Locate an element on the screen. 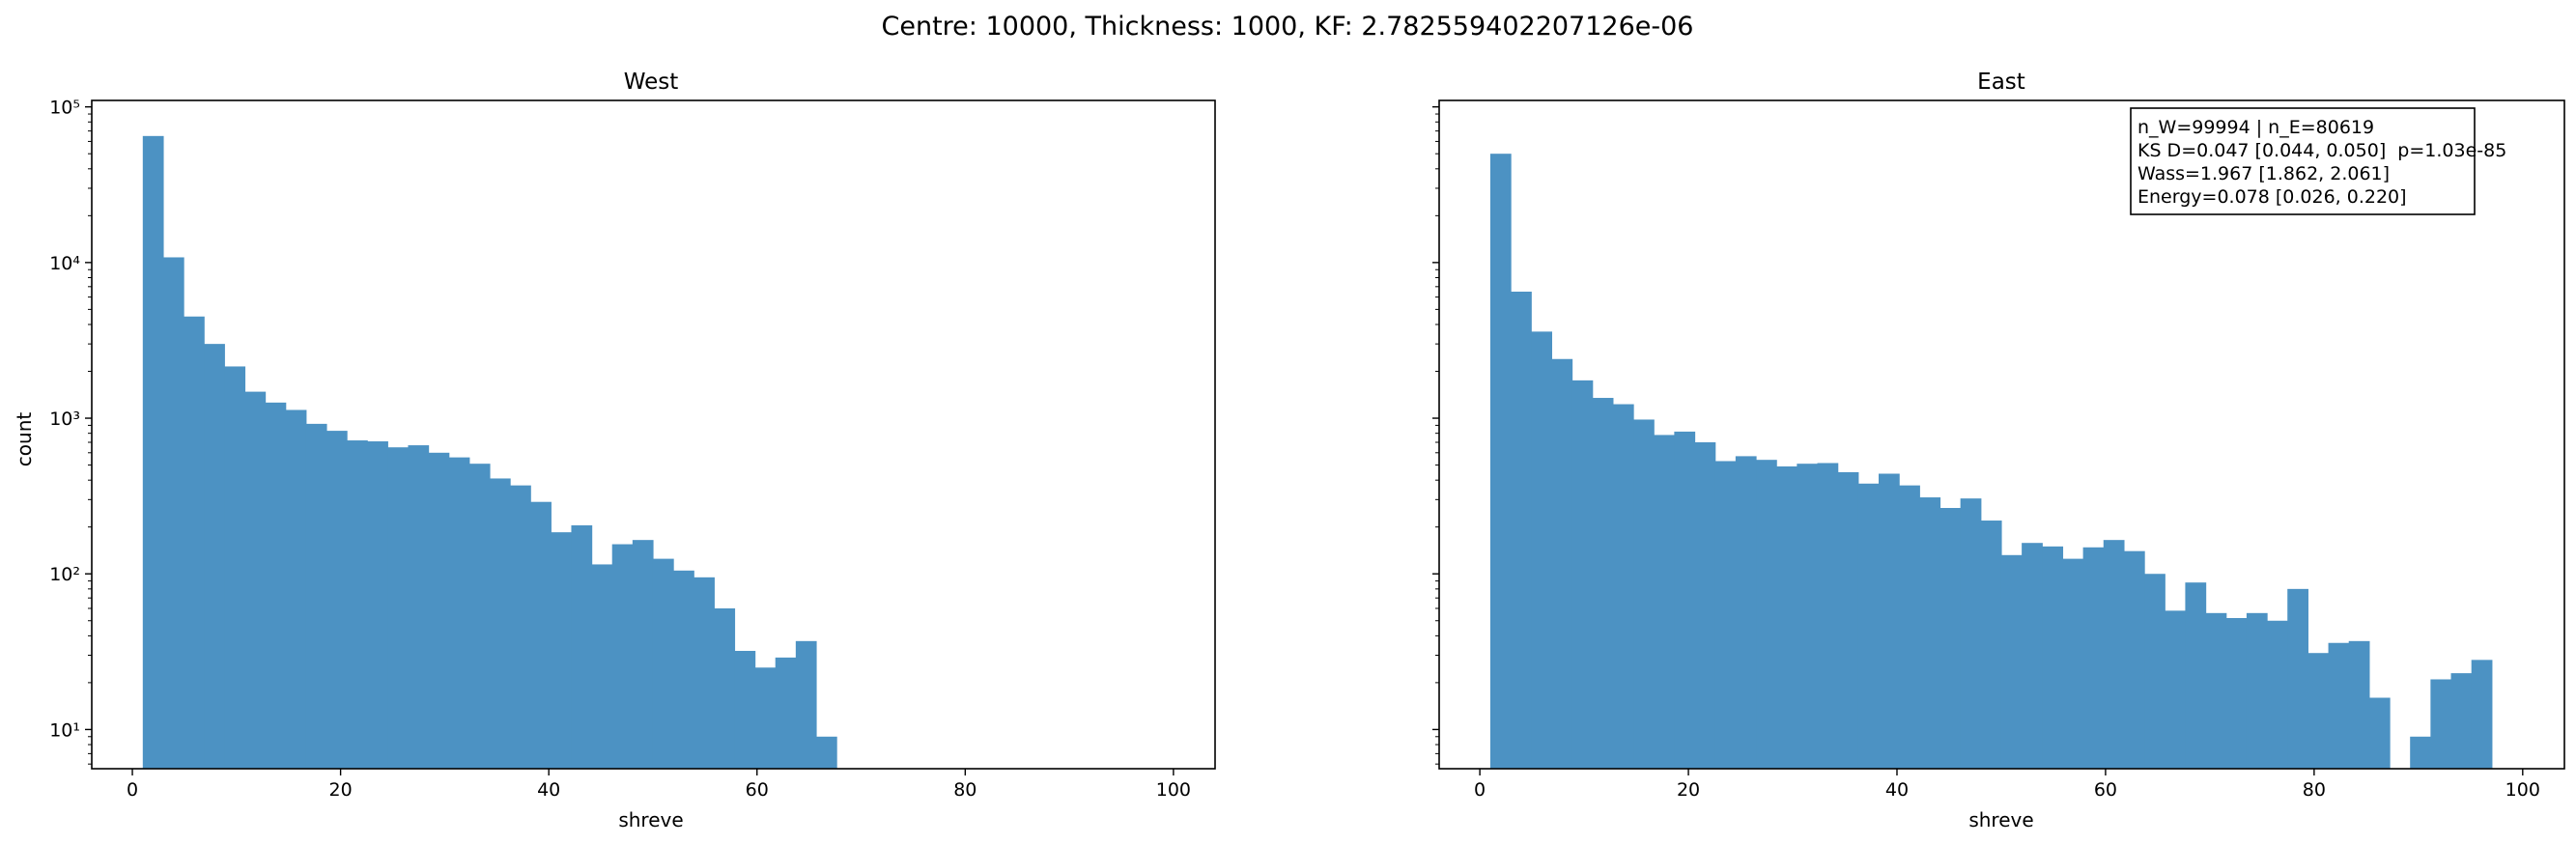 Image resolution: width=2576 pixels, height=845 pixels. east-x-tick-label: 0 is located at coordinates (1480, 790).